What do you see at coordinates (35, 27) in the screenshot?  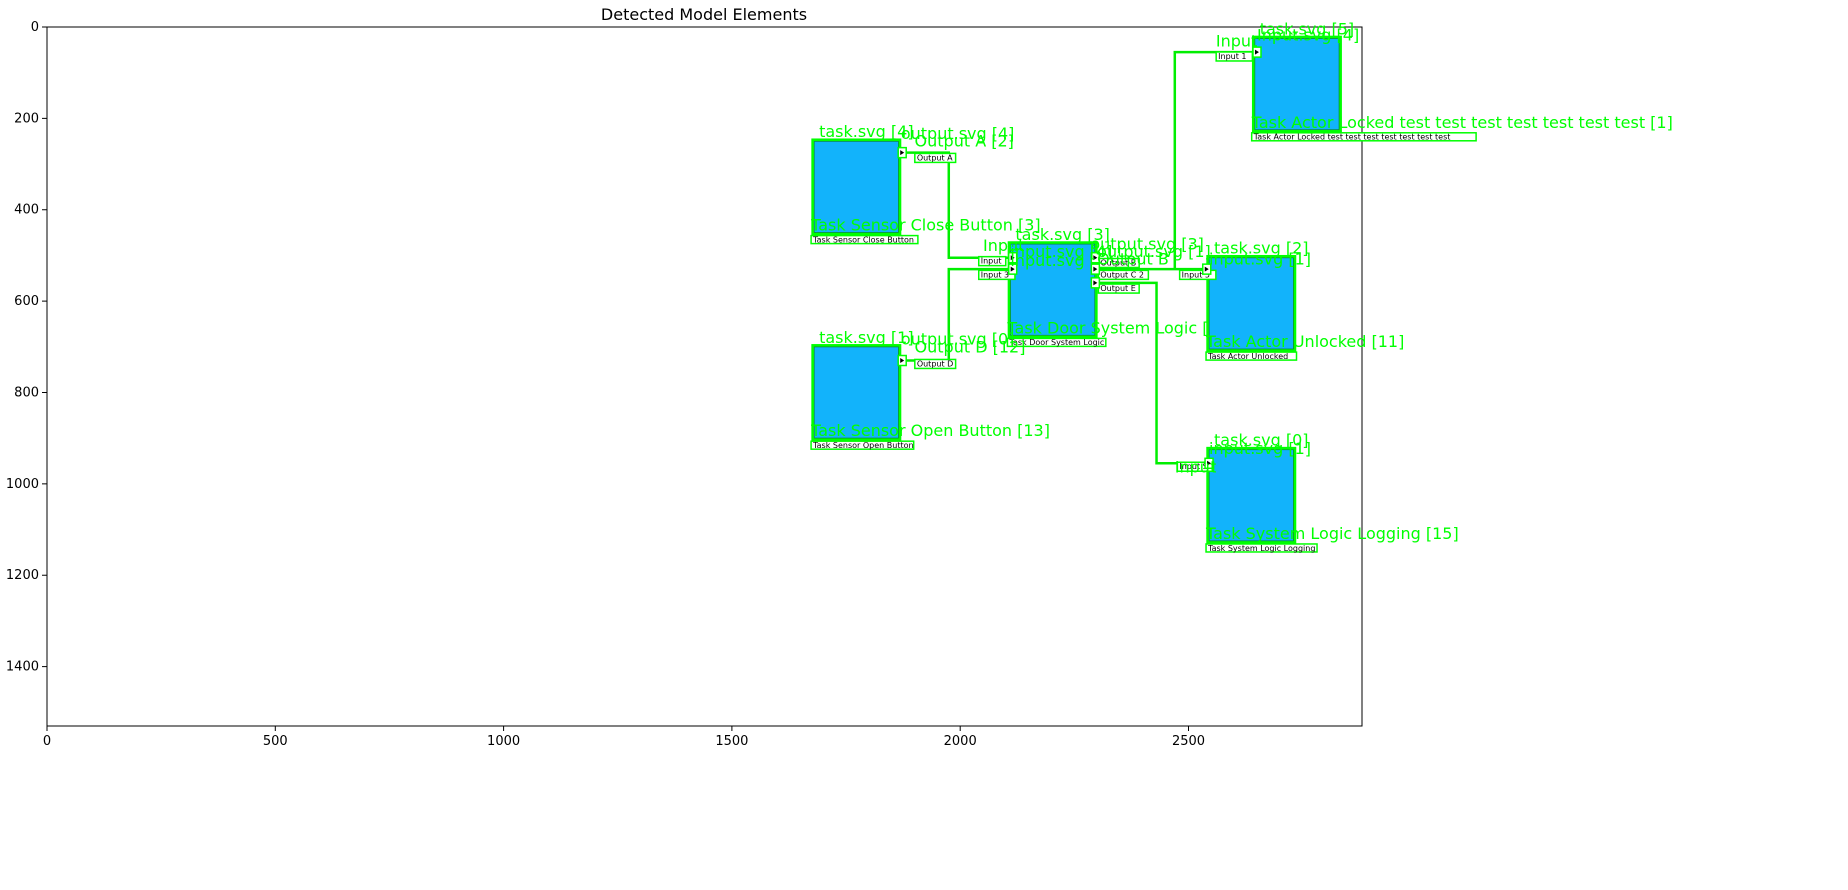 I see `y-tick-label: 0` at bounding box center [35, 27].